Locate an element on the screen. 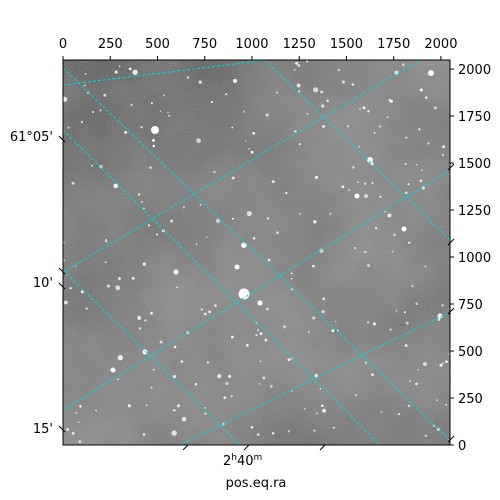 The height and width of the screenshot is (500, 500). x-tick-label: 1000 is located at coordinates (251, 44).